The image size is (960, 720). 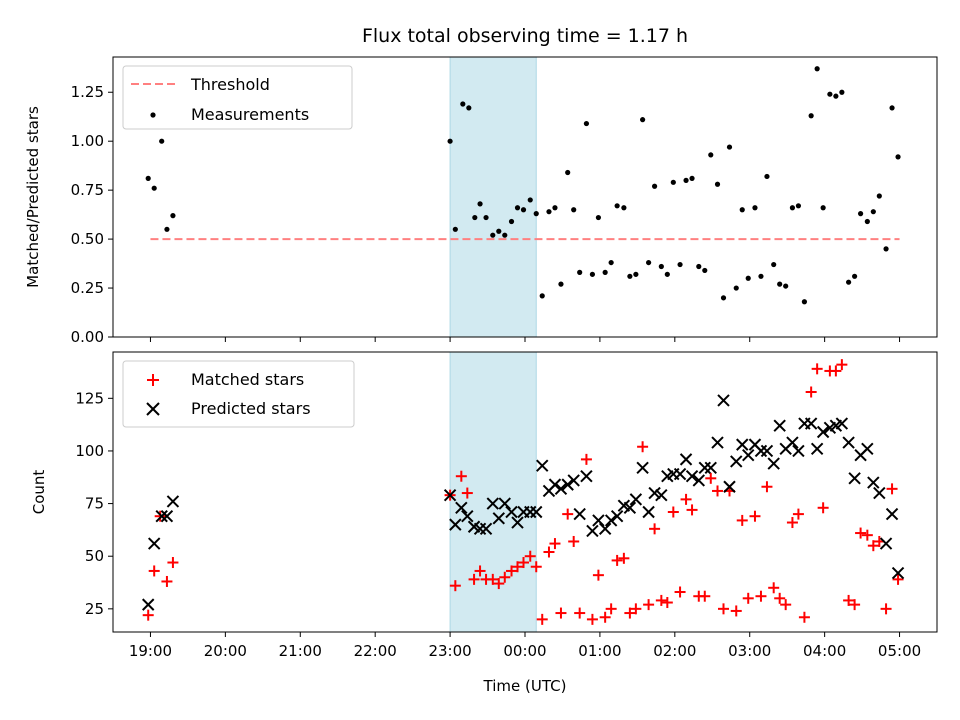 What do you see at coordinates (87, 190) in the screenshot?
I see `y-tick-label: 0.75` at bounding box center [87, 190].